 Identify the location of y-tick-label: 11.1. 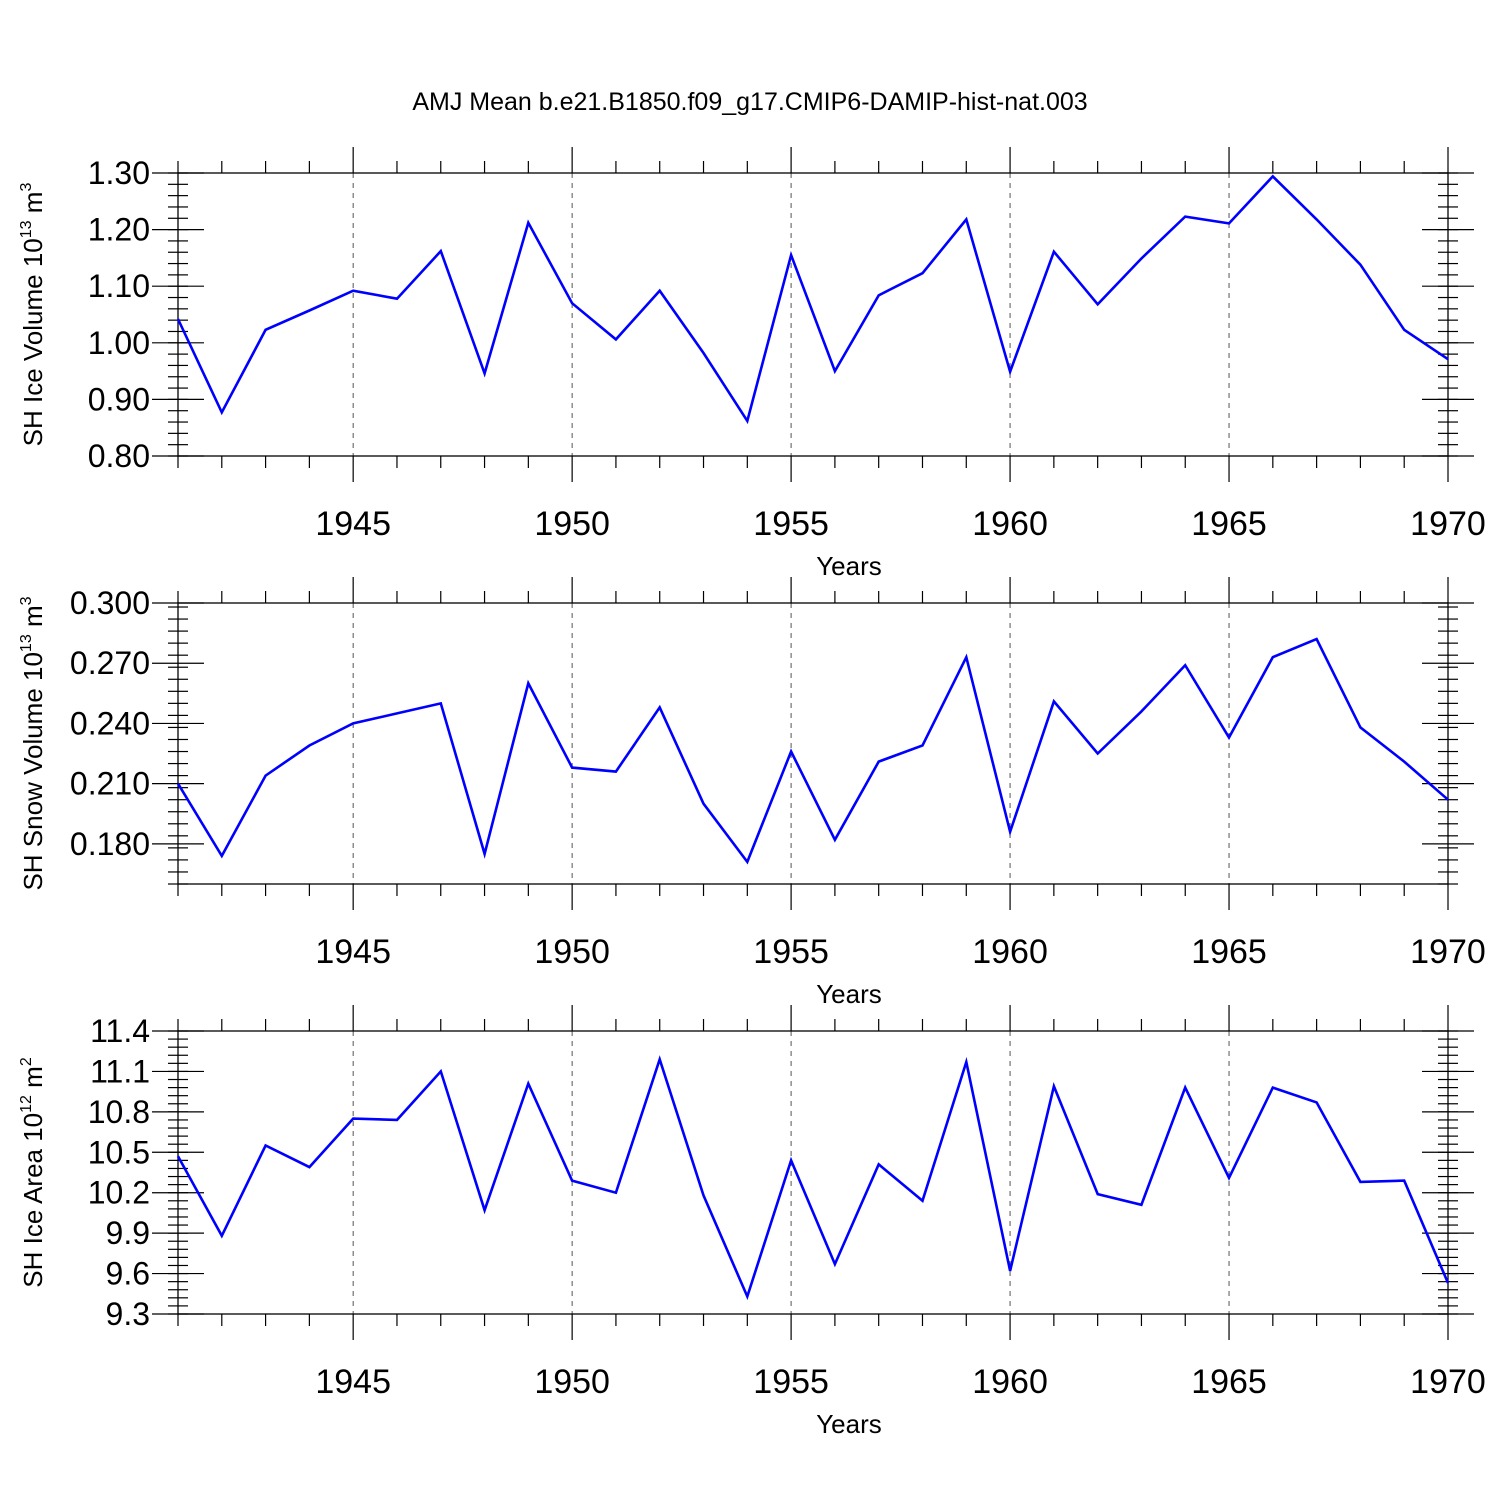
(120, 1071).